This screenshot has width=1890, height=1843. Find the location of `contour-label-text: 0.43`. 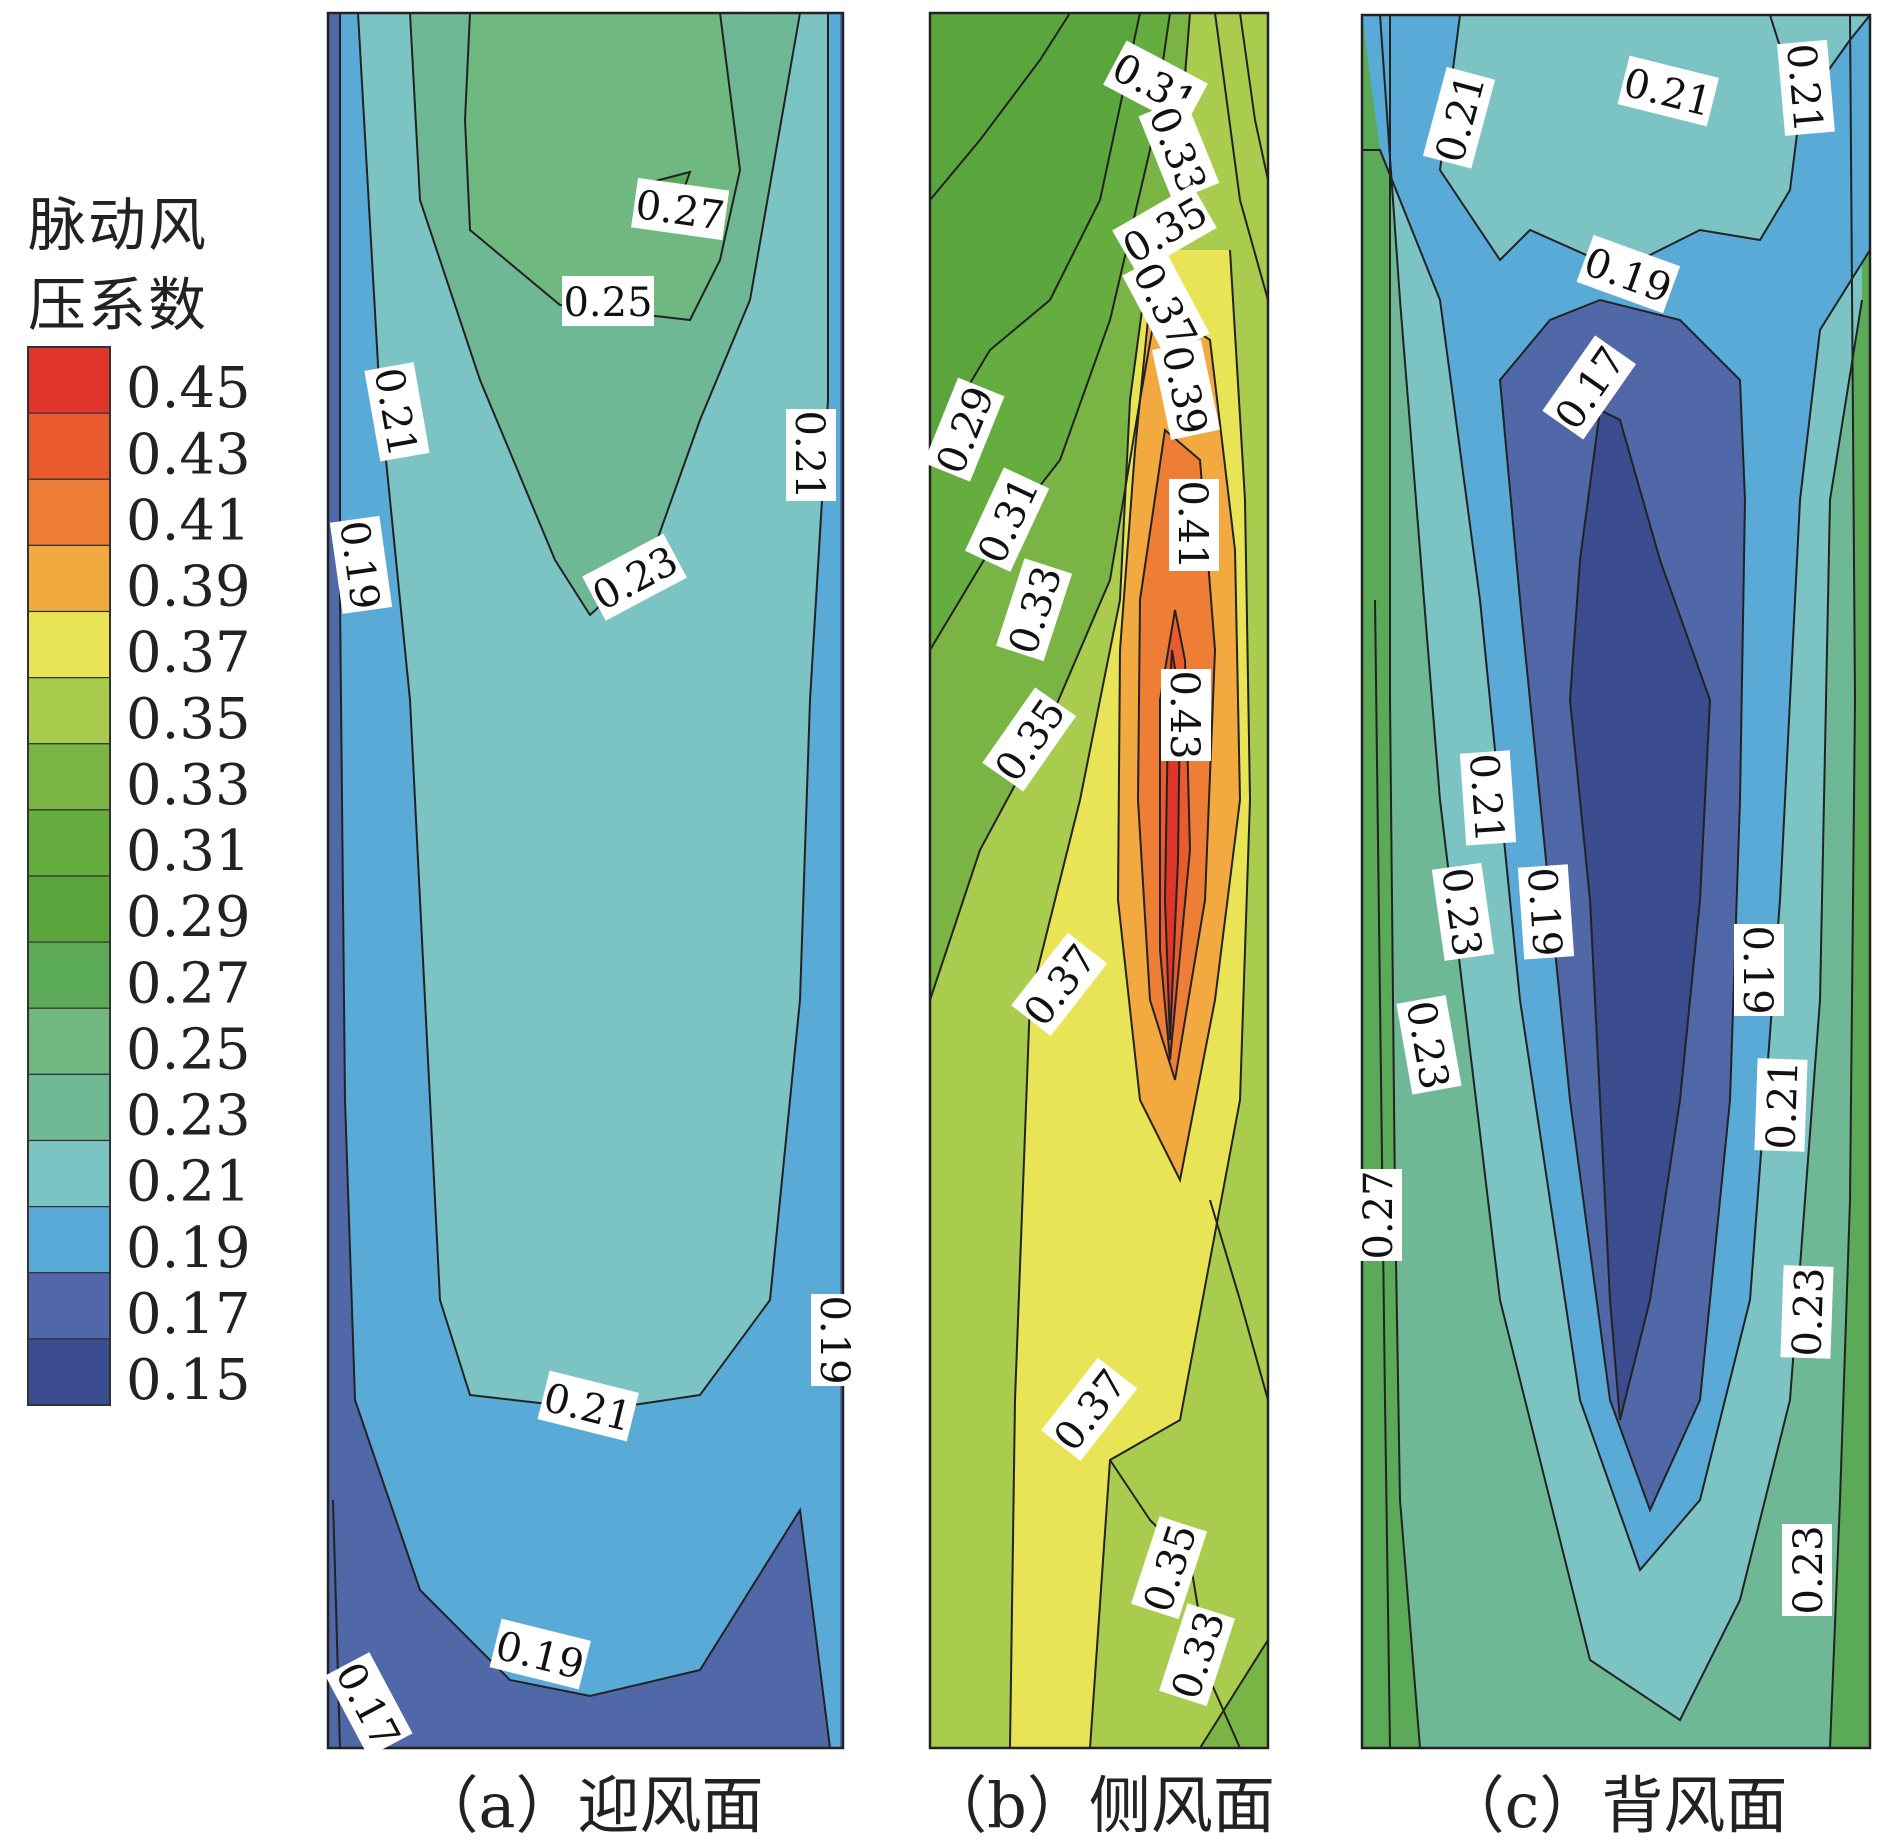

contour-label-text: 0.43 is located at coordinates (1184, 714).